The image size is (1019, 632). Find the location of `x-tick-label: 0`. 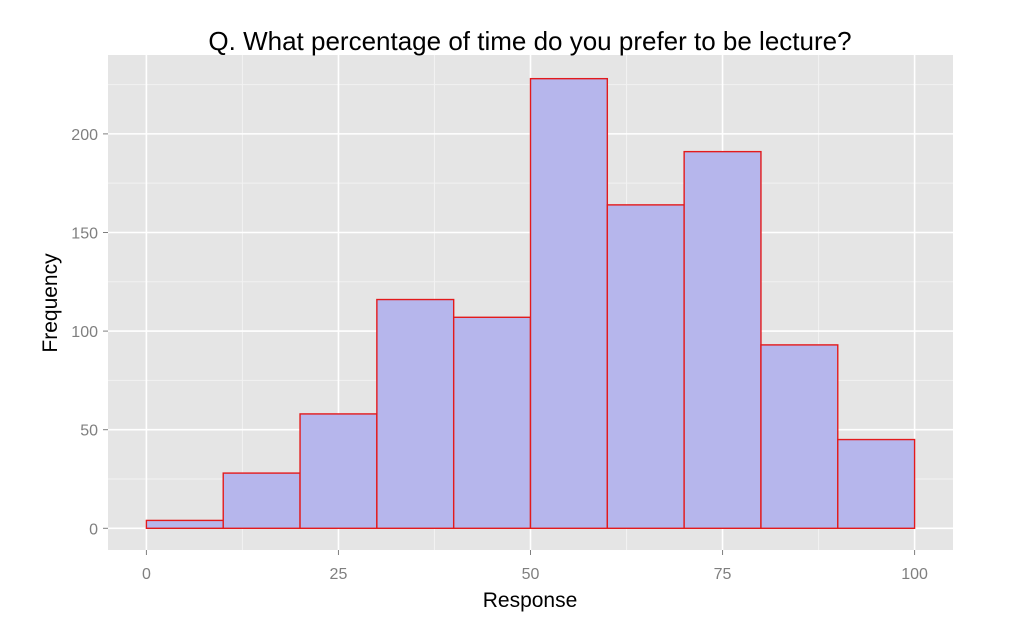

x-tick-label: 0 is located at coordinates (146, 574).